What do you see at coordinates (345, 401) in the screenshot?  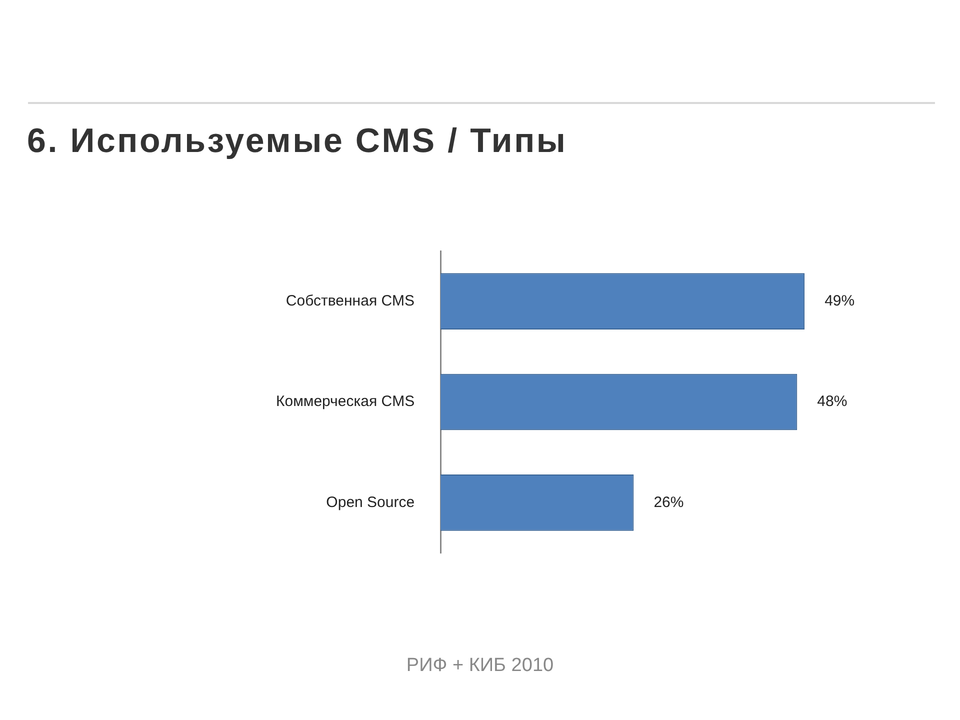 I see `y-tick-label: Коммерческая CMS` at bounding box center [345, 401].